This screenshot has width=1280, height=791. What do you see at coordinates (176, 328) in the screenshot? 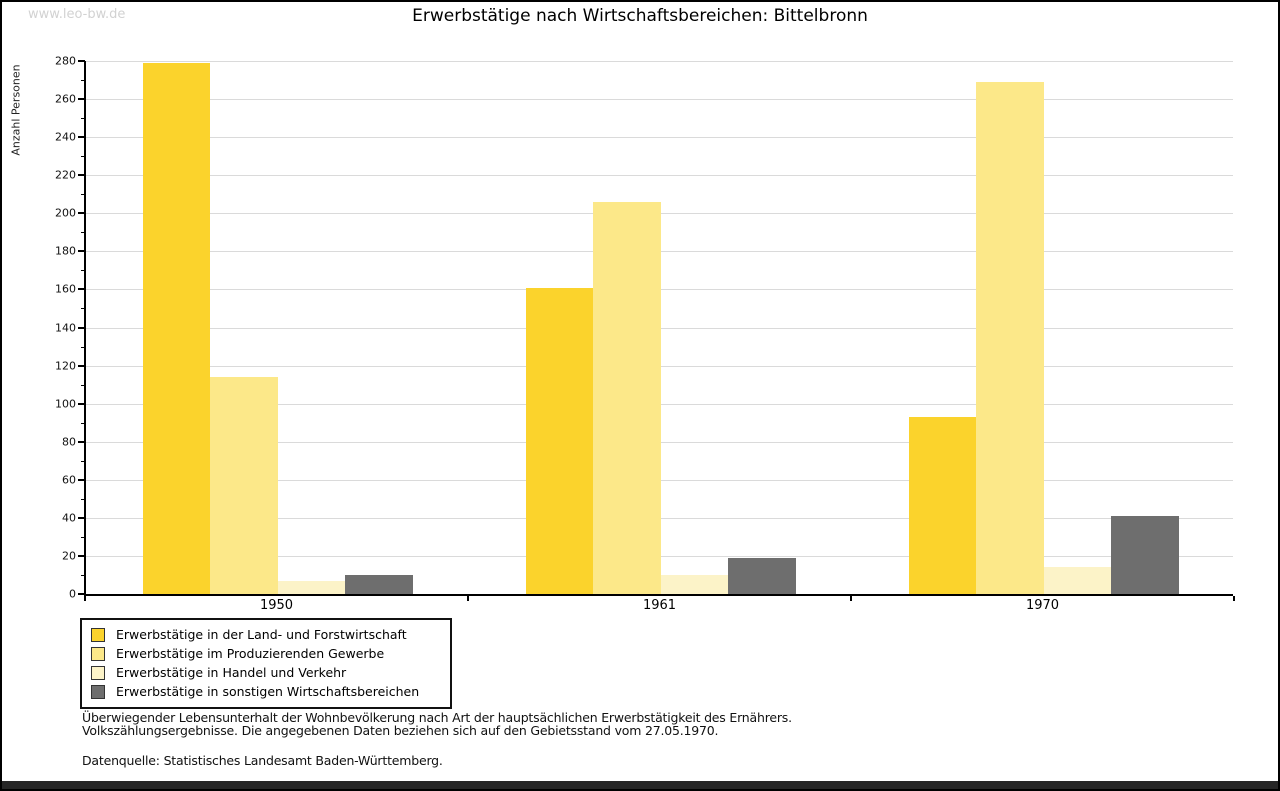
I see `bar-1950-series1` at bounding box center [176, 328].